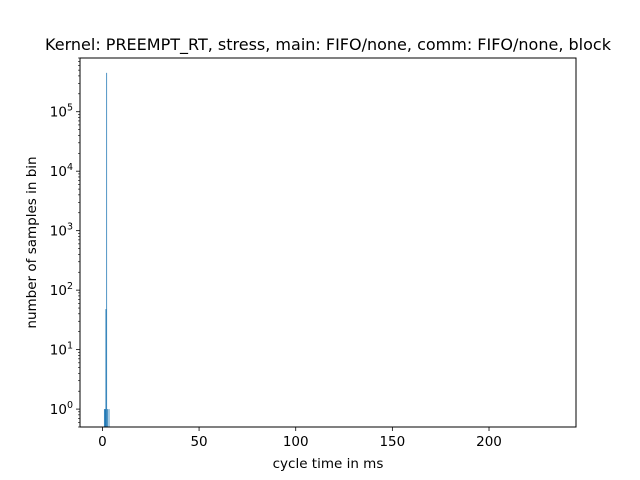  I want to click on x-tick-label-3: 150, so click(392, 442).